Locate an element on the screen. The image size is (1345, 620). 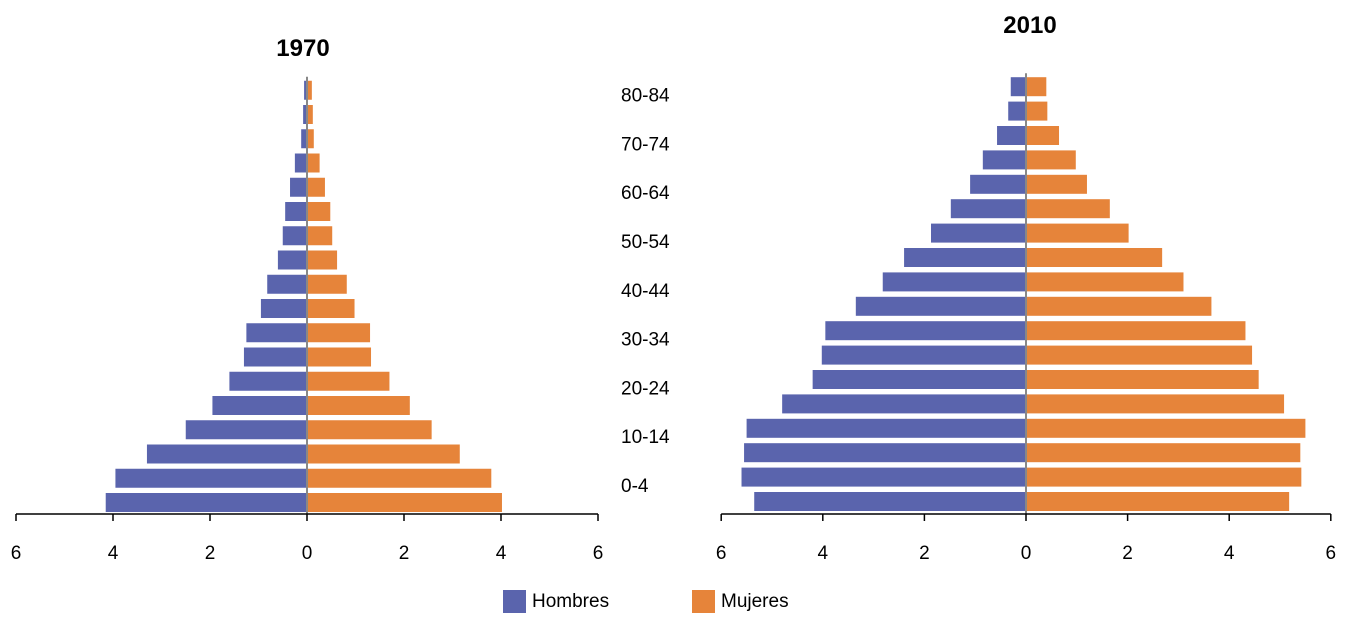
legend-item-mujeres: Mujeres is located at coordinates (740, 601).